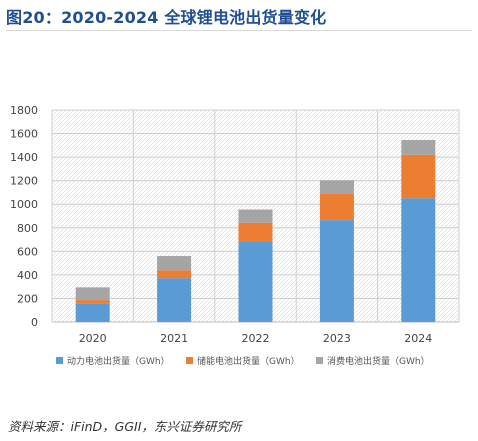 This screenshot has width=478, height=441. I want to click on bar-segment-2024-s2, so click(418, 147).